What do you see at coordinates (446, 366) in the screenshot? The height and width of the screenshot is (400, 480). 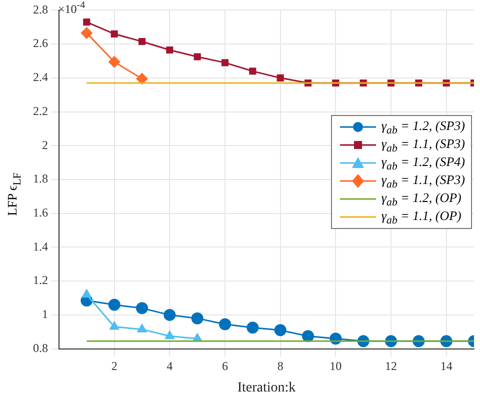 I see `x-tick-label: 14` at bounding box center [446, 366].